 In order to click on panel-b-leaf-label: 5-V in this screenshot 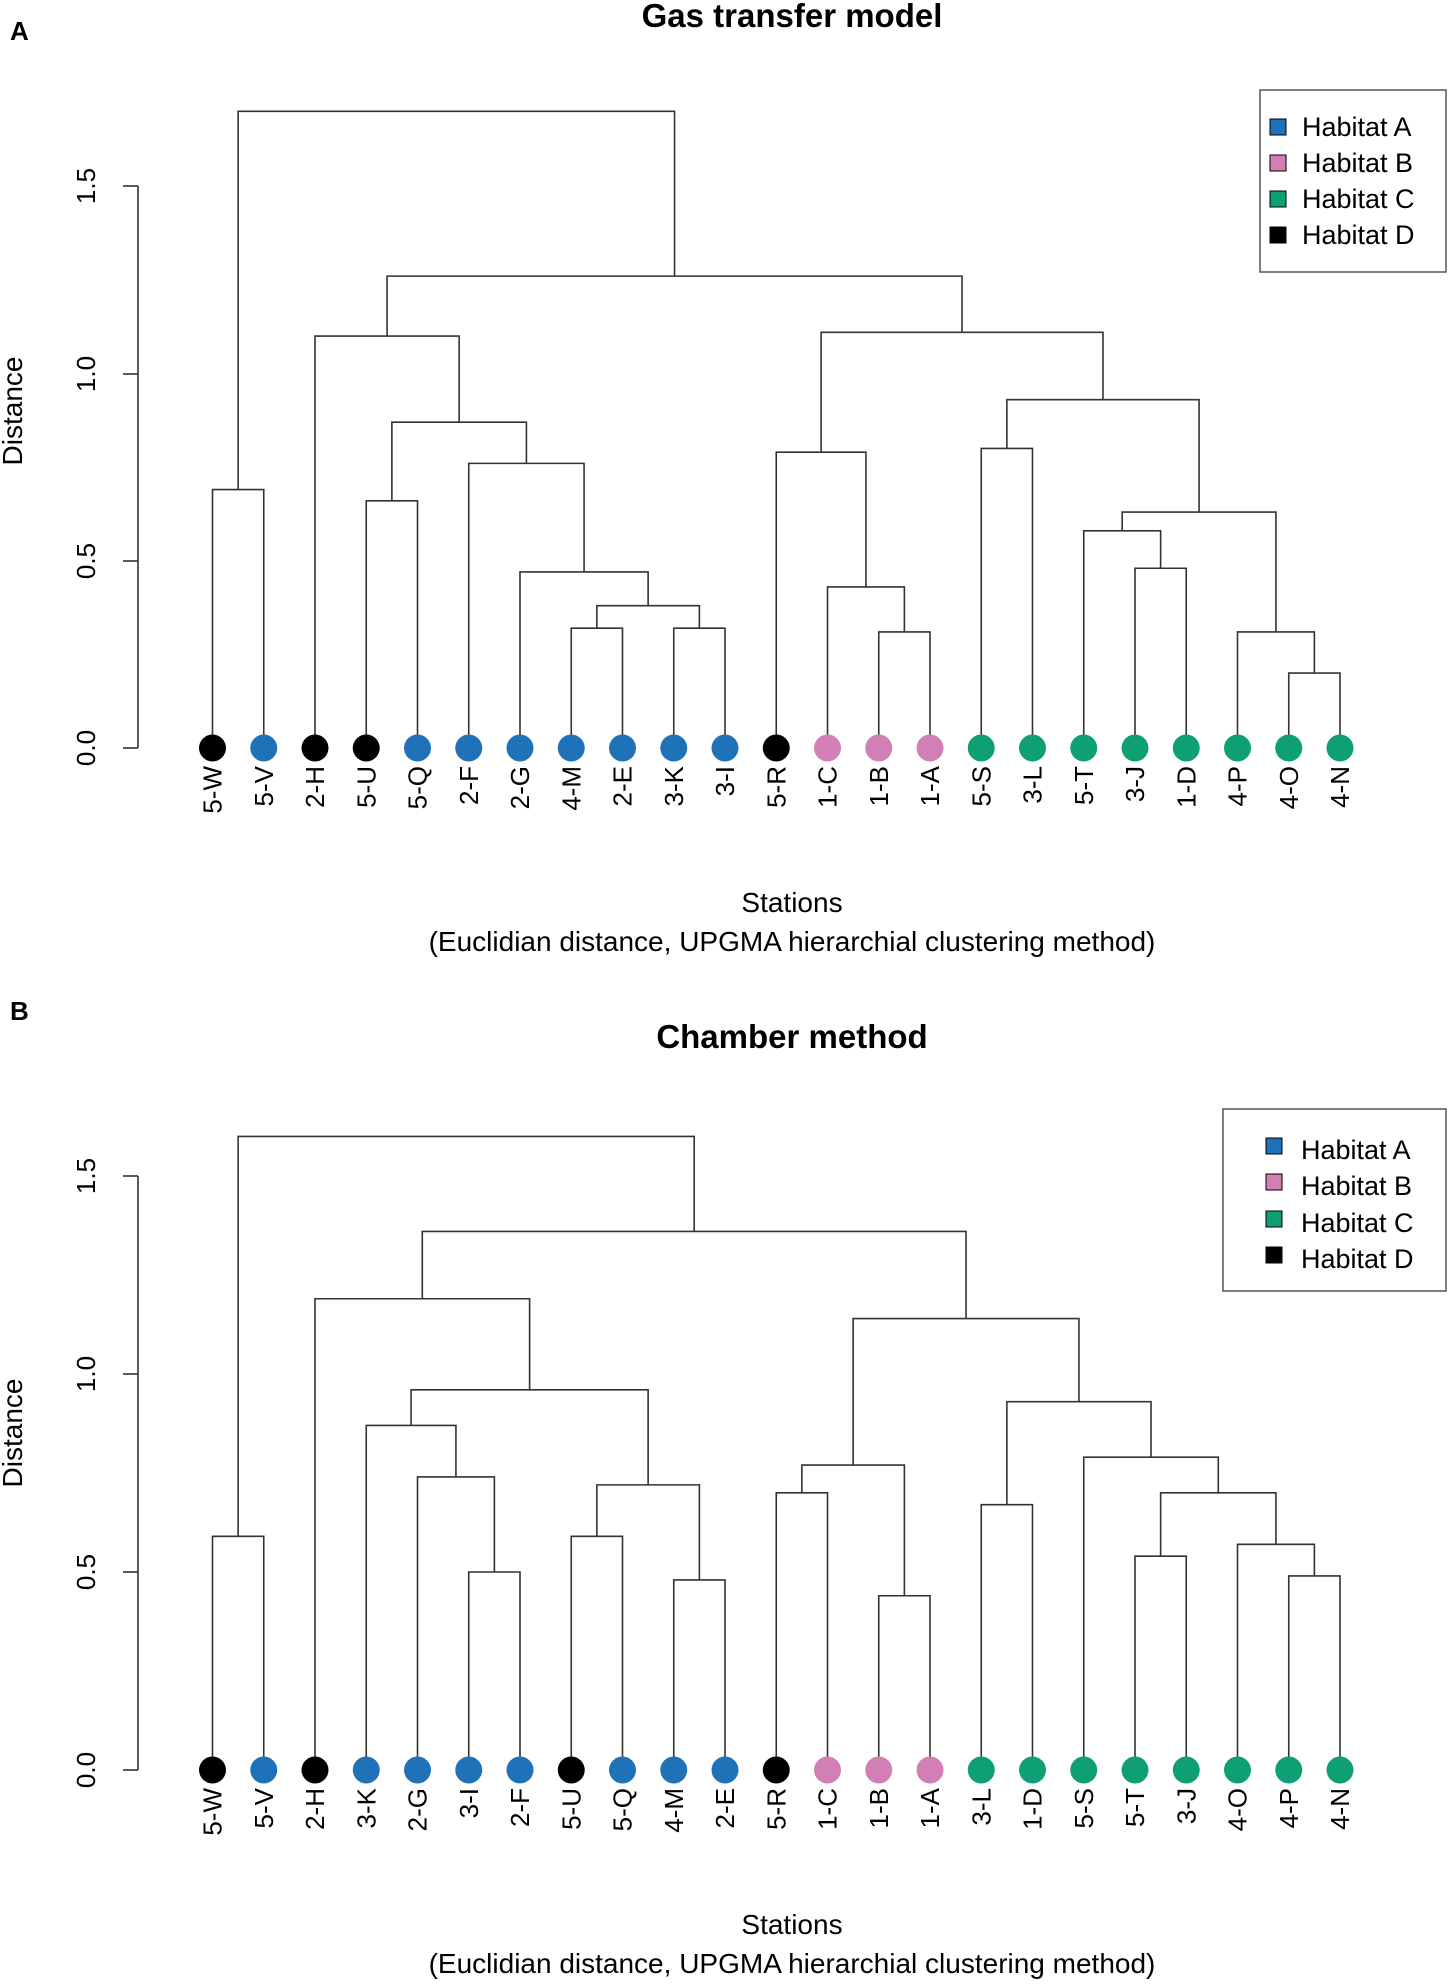, I will do `click(264, 1807)`.